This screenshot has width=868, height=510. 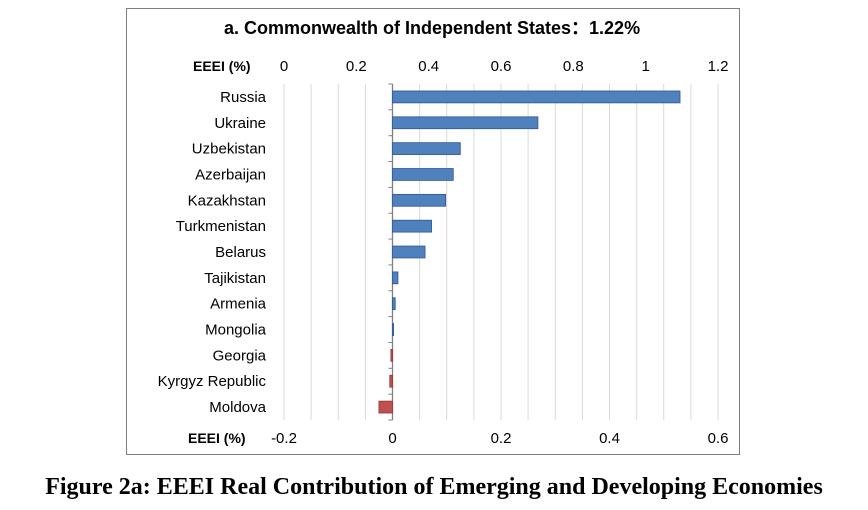 What do you see at coordinates (718, 66) in the screenshot?
I see `top-tick-label: 1.2` at bounding box center [718, 66].